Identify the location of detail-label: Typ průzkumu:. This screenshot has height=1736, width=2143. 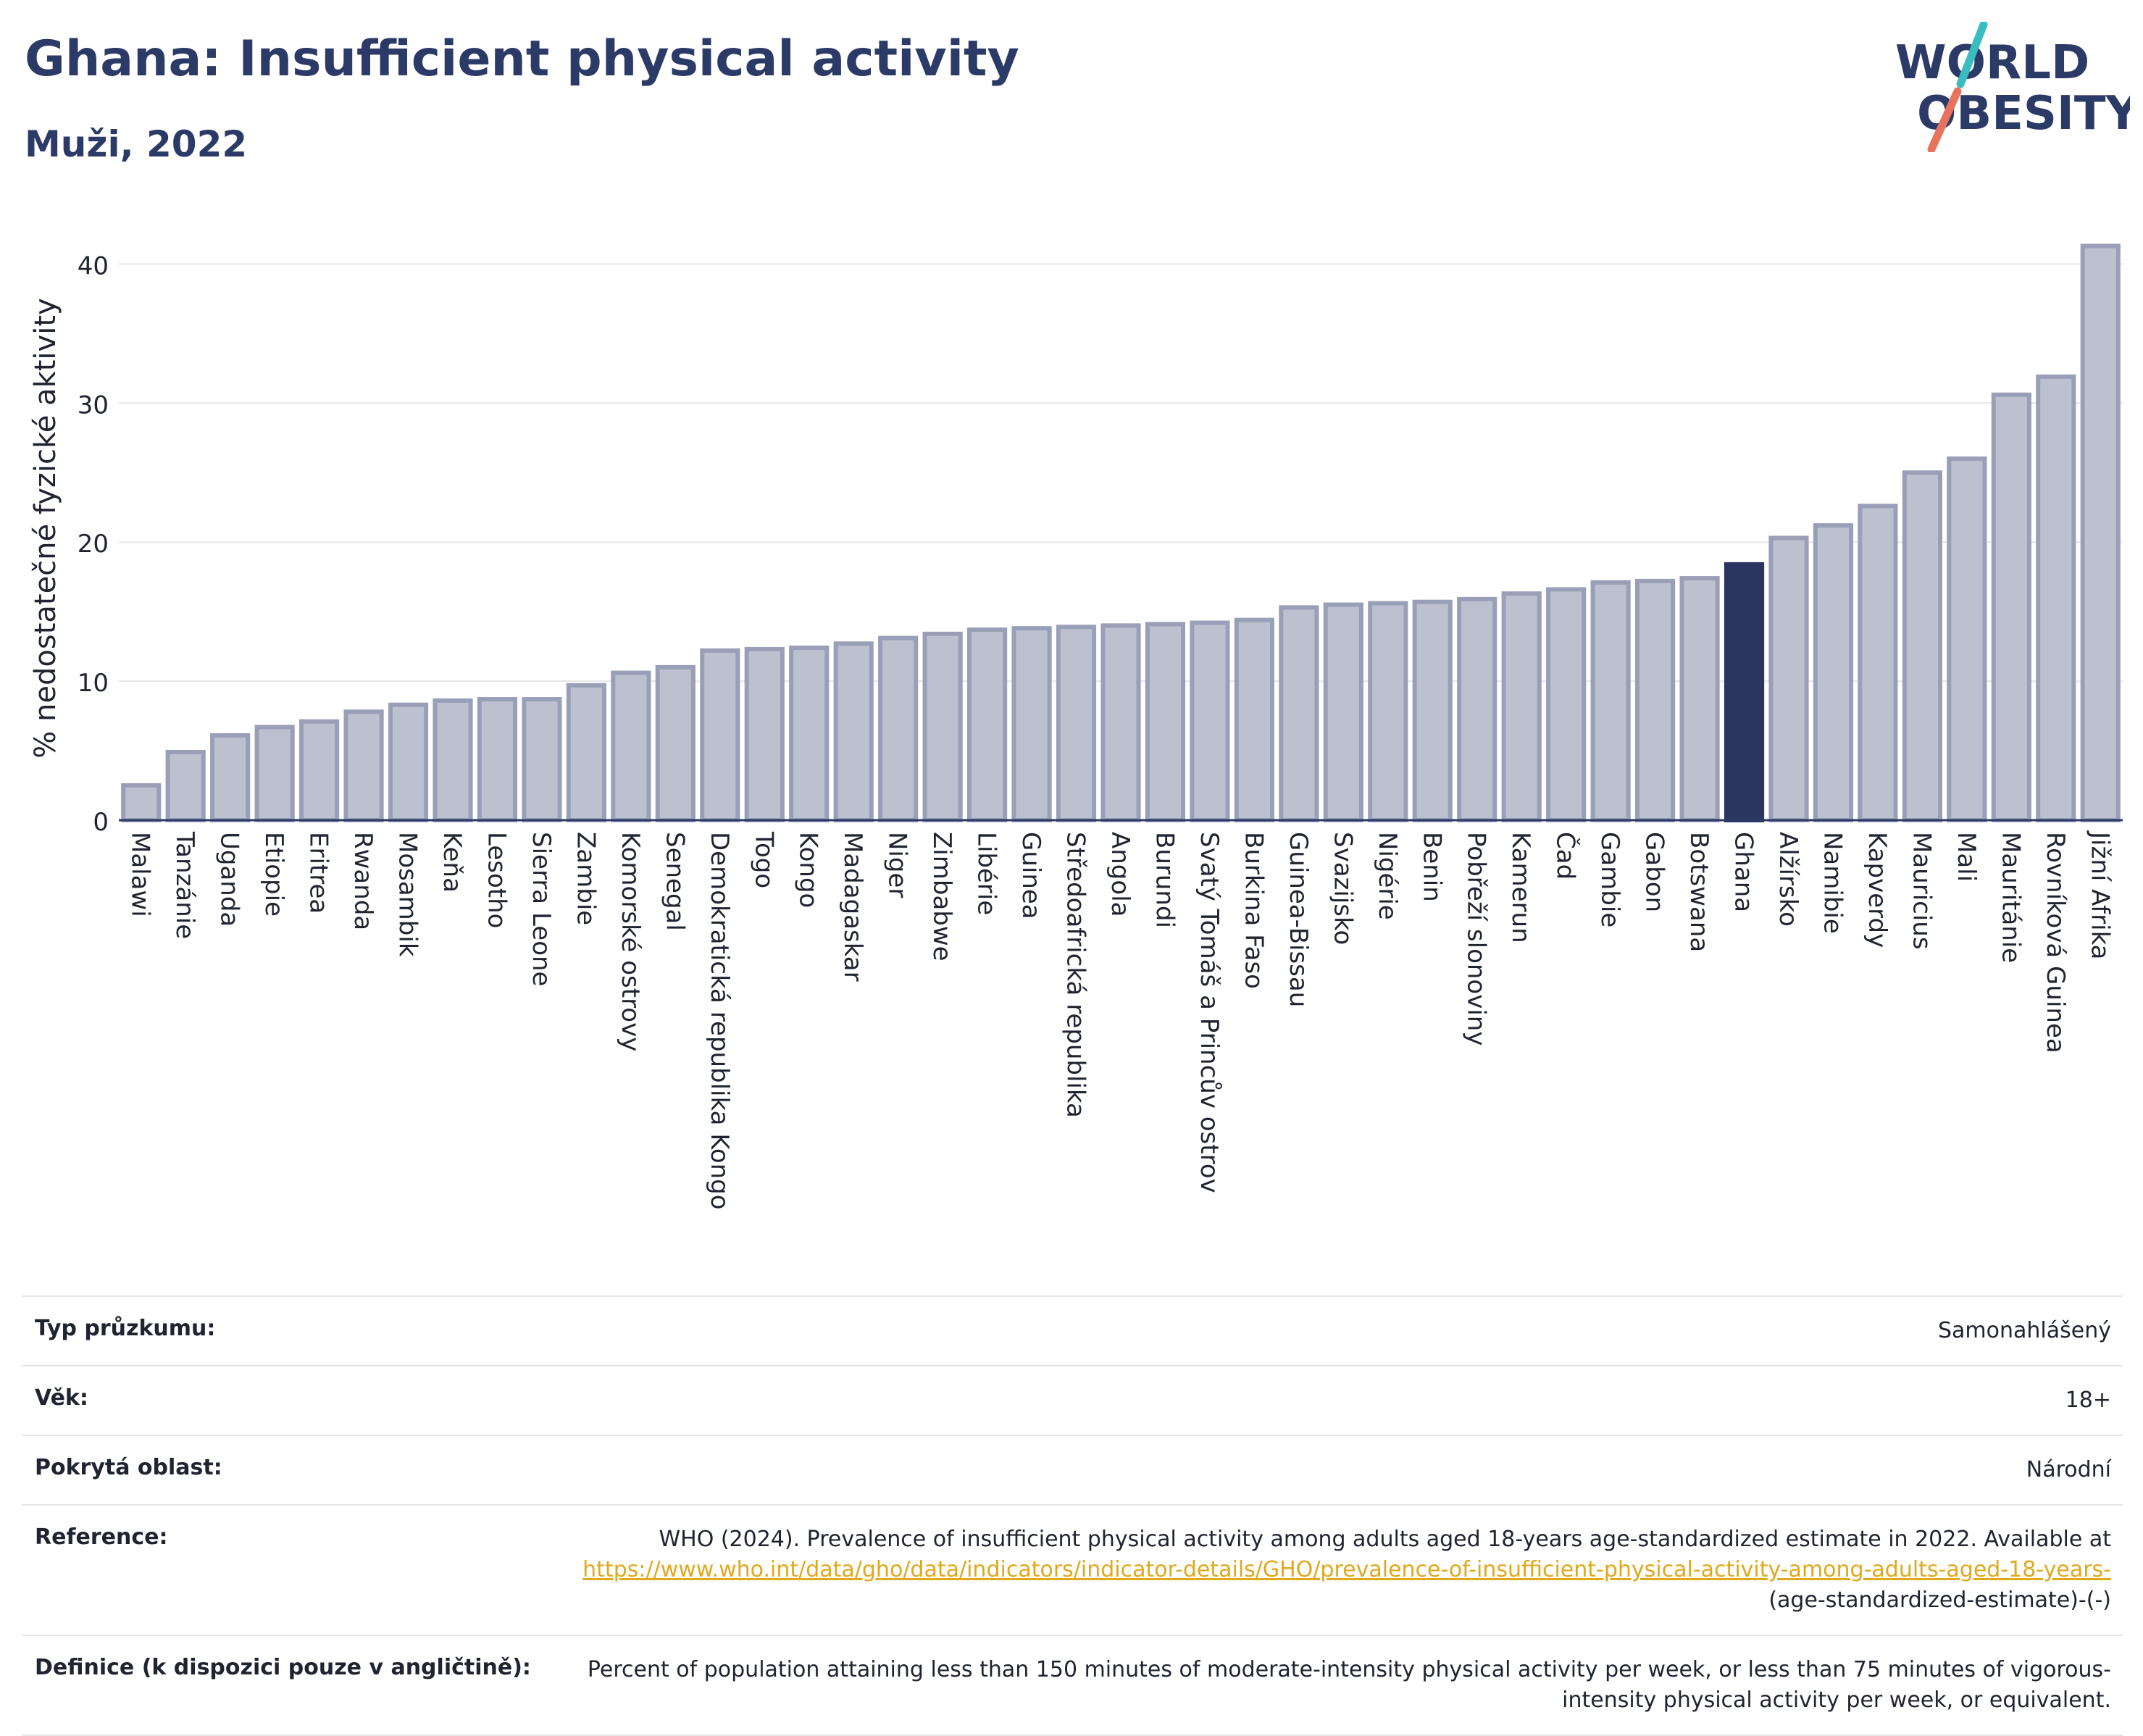
(283, 1331).